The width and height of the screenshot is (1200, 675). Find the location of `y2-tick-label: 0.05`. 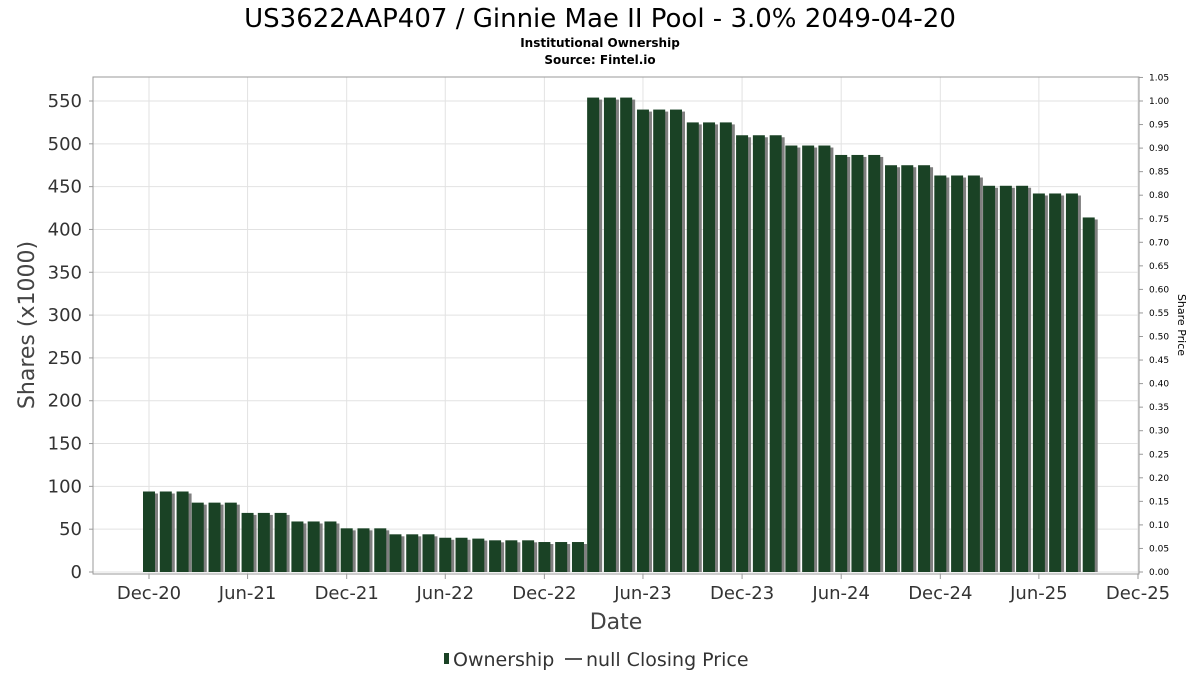

y2-tick-label: 0.05 is located at coordinates (1159, 549).